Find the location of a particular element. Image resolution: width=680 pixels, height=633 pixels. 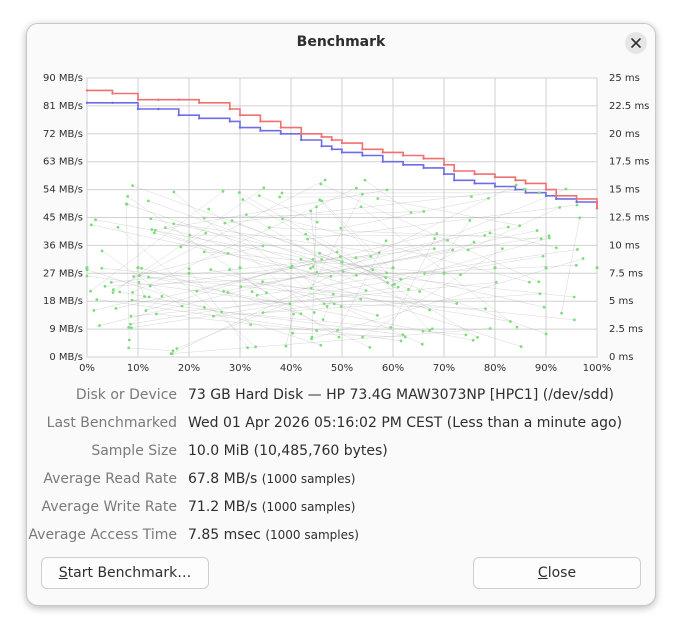

x-tick-label: 50% is located at coordinates (342, 367).